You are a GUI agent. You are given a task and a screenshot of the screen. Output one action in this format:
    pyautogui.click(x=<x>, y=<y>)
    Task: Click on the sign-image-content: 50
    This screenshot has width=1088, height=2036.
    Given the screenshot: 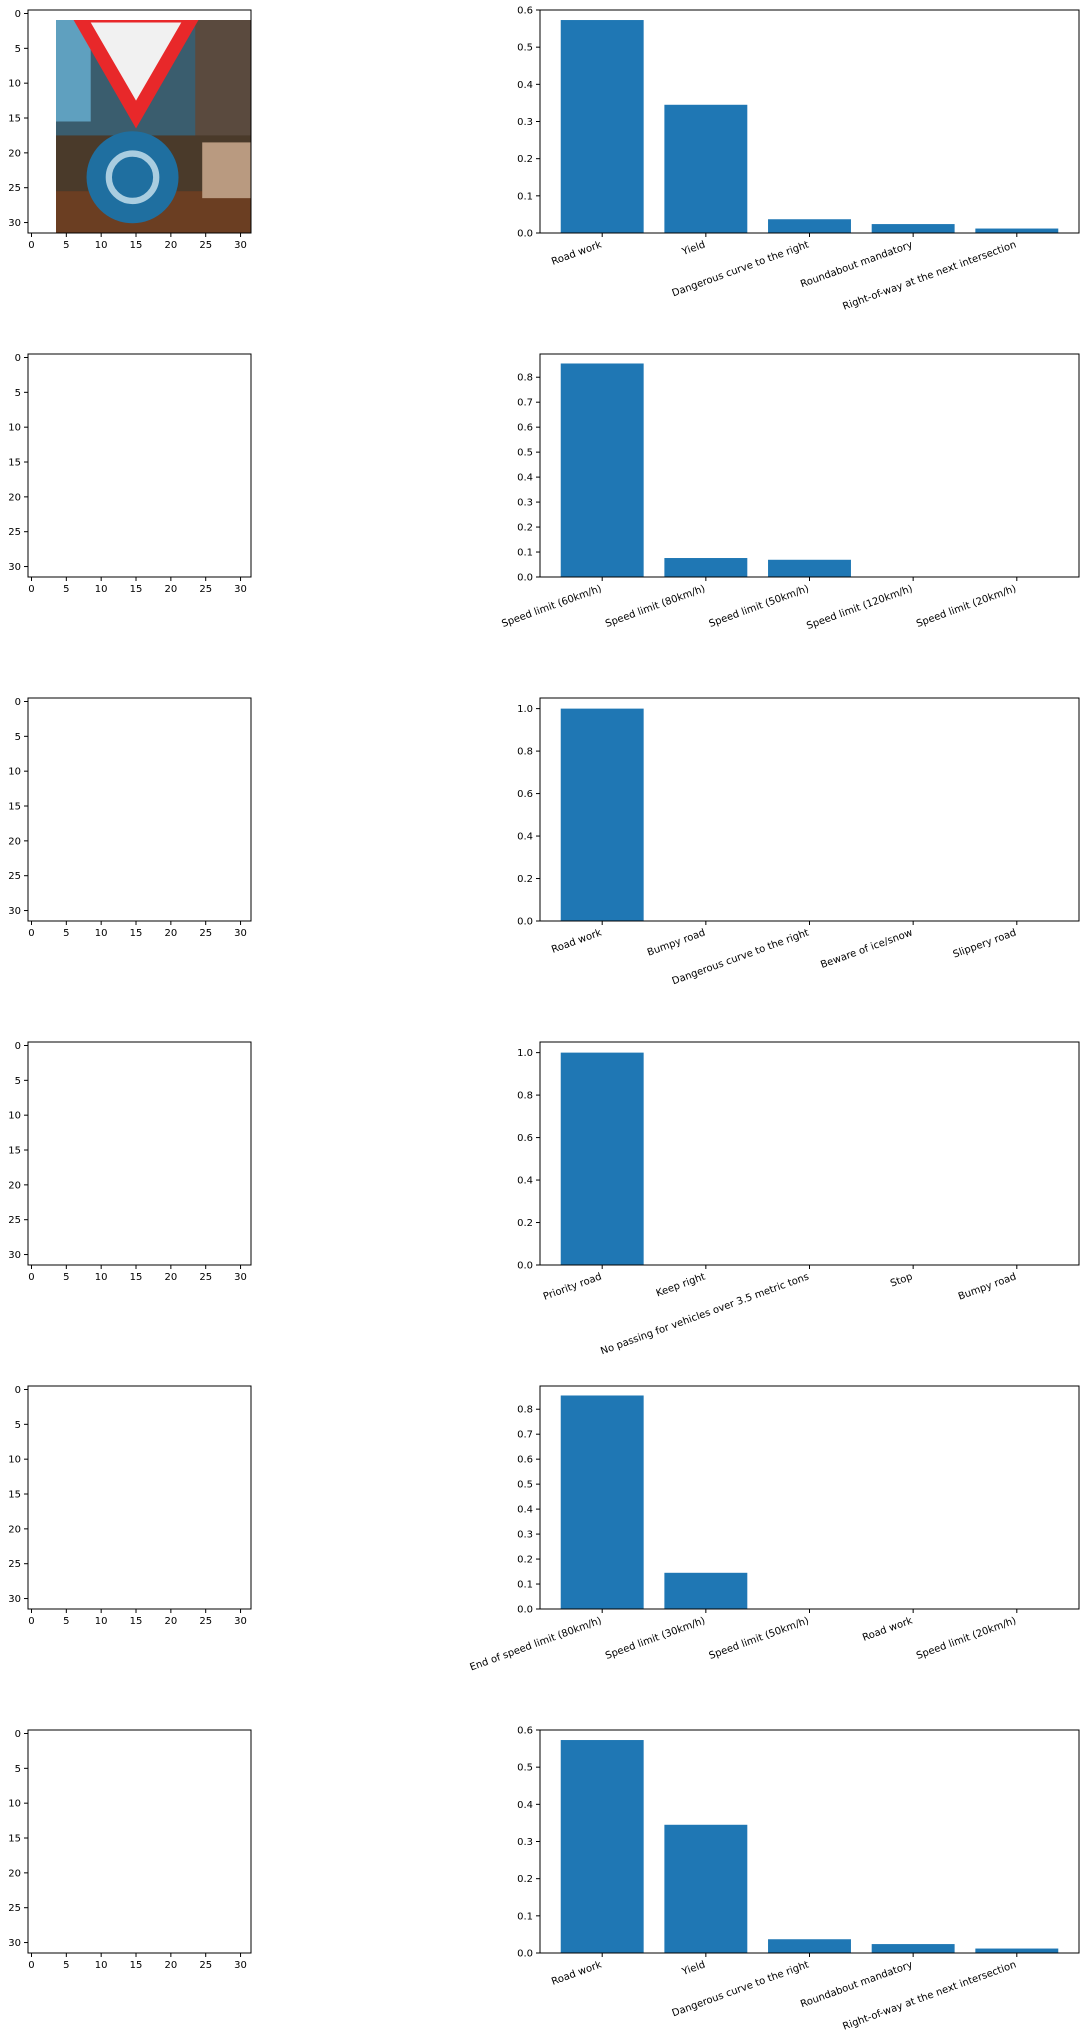 What is the action you would take?
    pyautogui.click(x=139, y=465)
    